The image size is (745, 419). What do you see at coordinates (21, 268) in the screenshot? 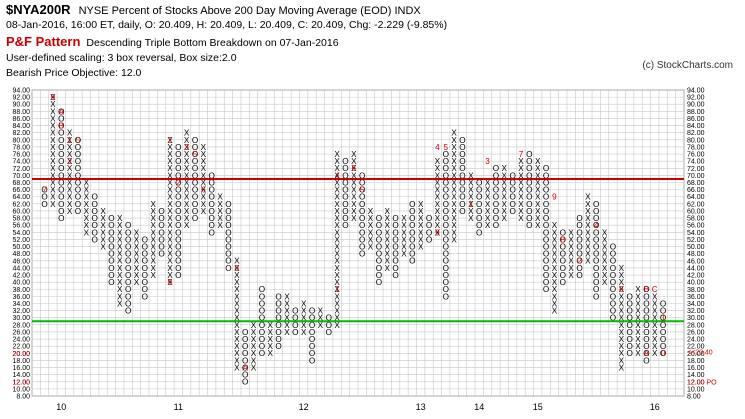
I see `y-tick-left: 44.00` at bounding box center [21, 268].